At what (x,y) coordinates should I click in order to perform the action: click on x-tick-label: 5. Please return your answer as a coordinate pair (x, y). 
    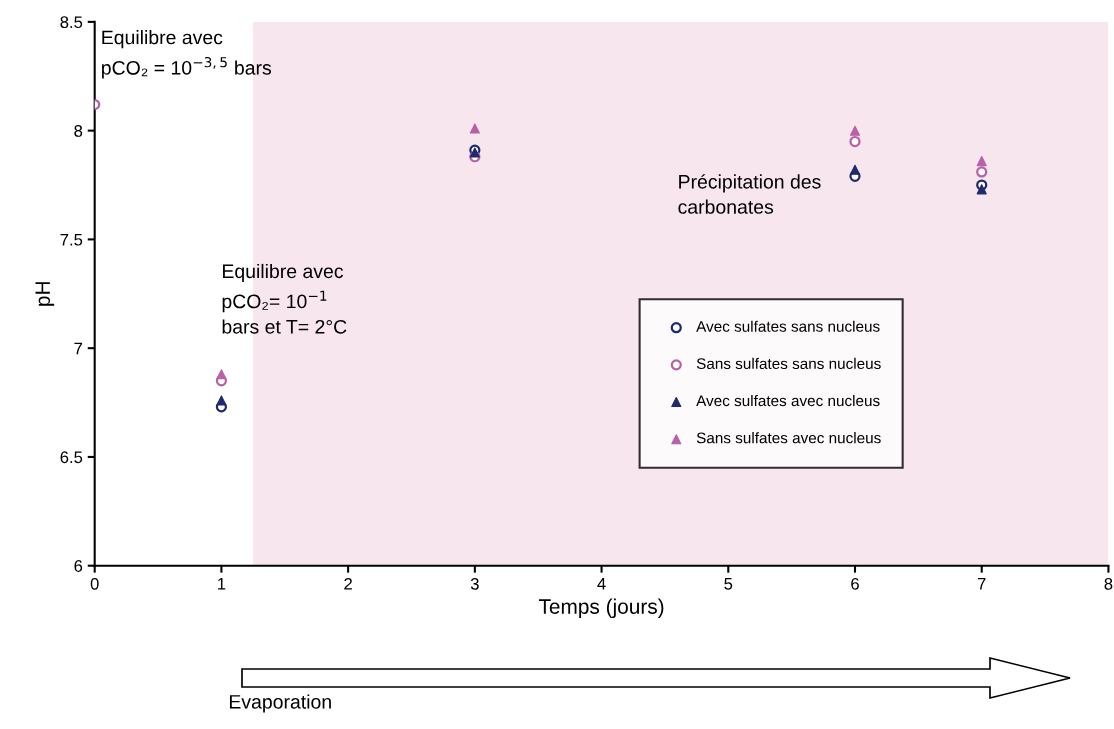
    Looking at the image, I should click on (728, 584).